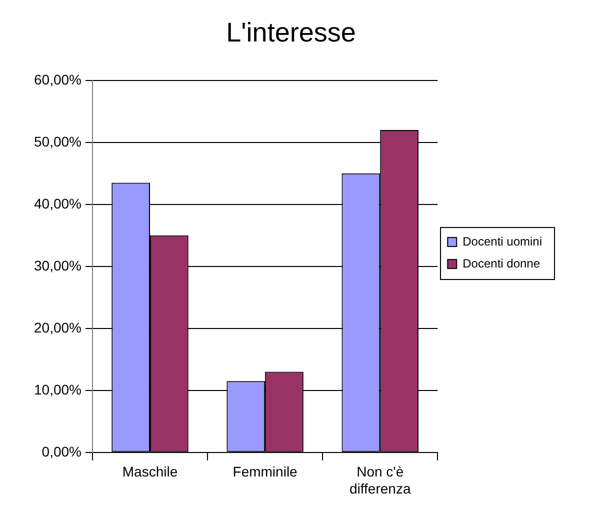  I want to click on legend-label: Docenti donne, so click(501, 263).